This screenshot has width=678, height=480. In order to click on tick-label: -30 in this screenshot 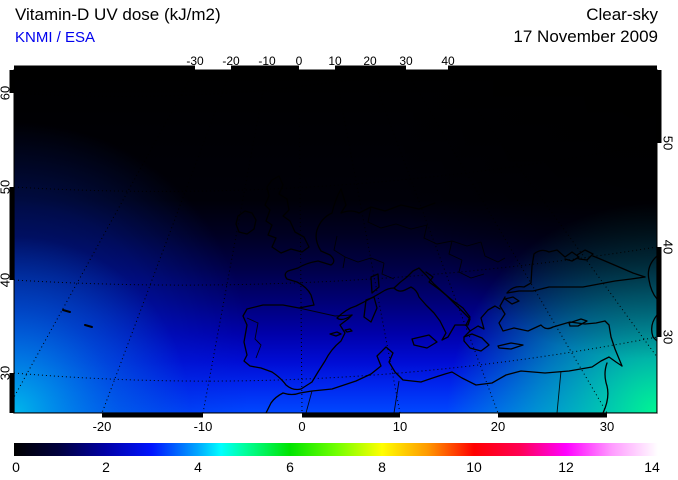, I will do `click(195, 61)`.